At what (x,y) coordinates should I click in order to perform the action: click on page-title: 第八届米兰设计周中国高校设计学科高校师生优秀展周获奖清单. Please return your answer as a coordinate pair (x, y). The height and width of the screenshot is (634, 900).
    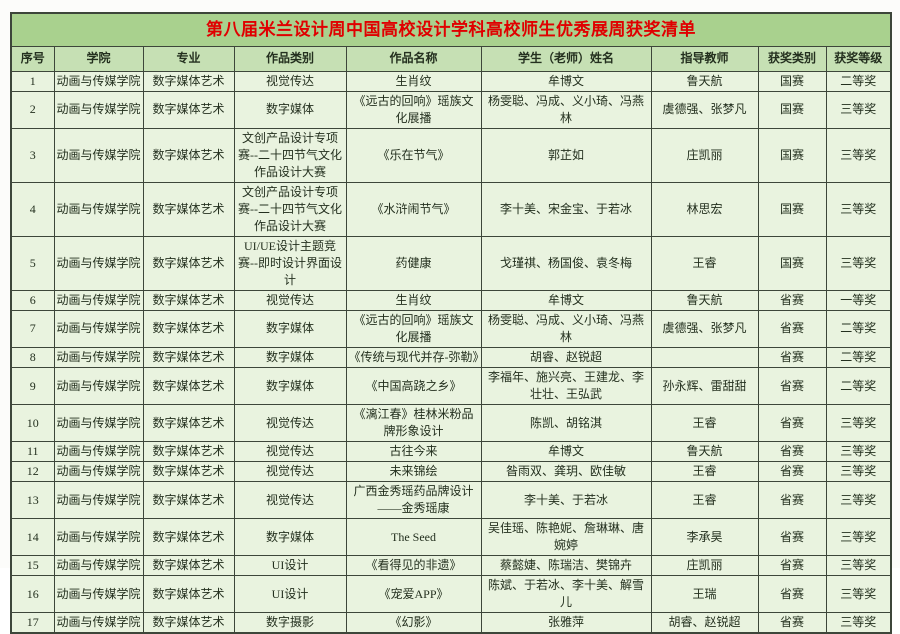
    Looking at the image, I should click on (451, 29).